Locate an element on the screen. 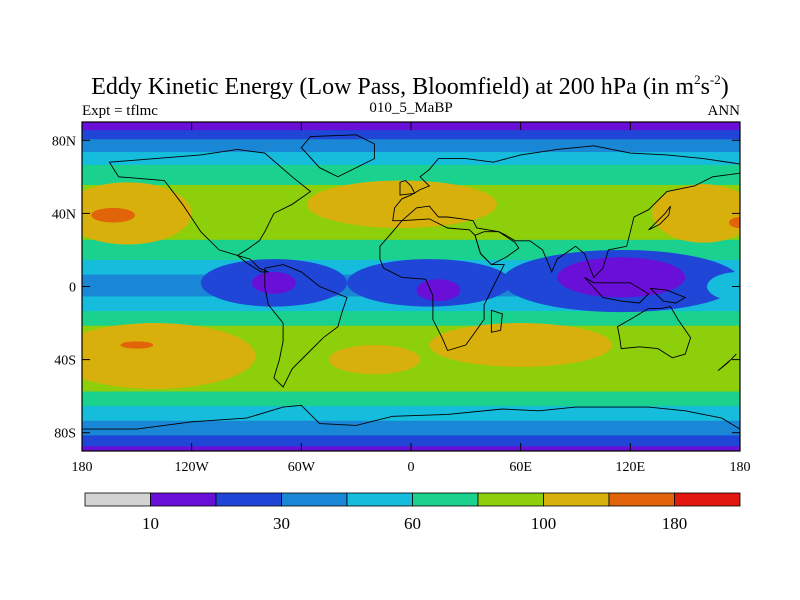 Image resolution: width=800 pixels, height=600 pixels. coastline-madagascar is located at coordinates (496, 321).